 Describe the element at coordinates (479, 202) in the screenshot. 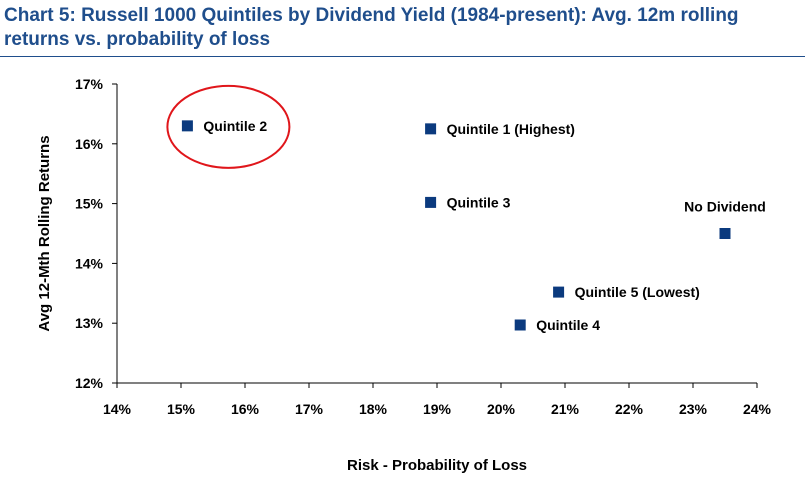

I see `data-point-label: Quintile 3` at that location.